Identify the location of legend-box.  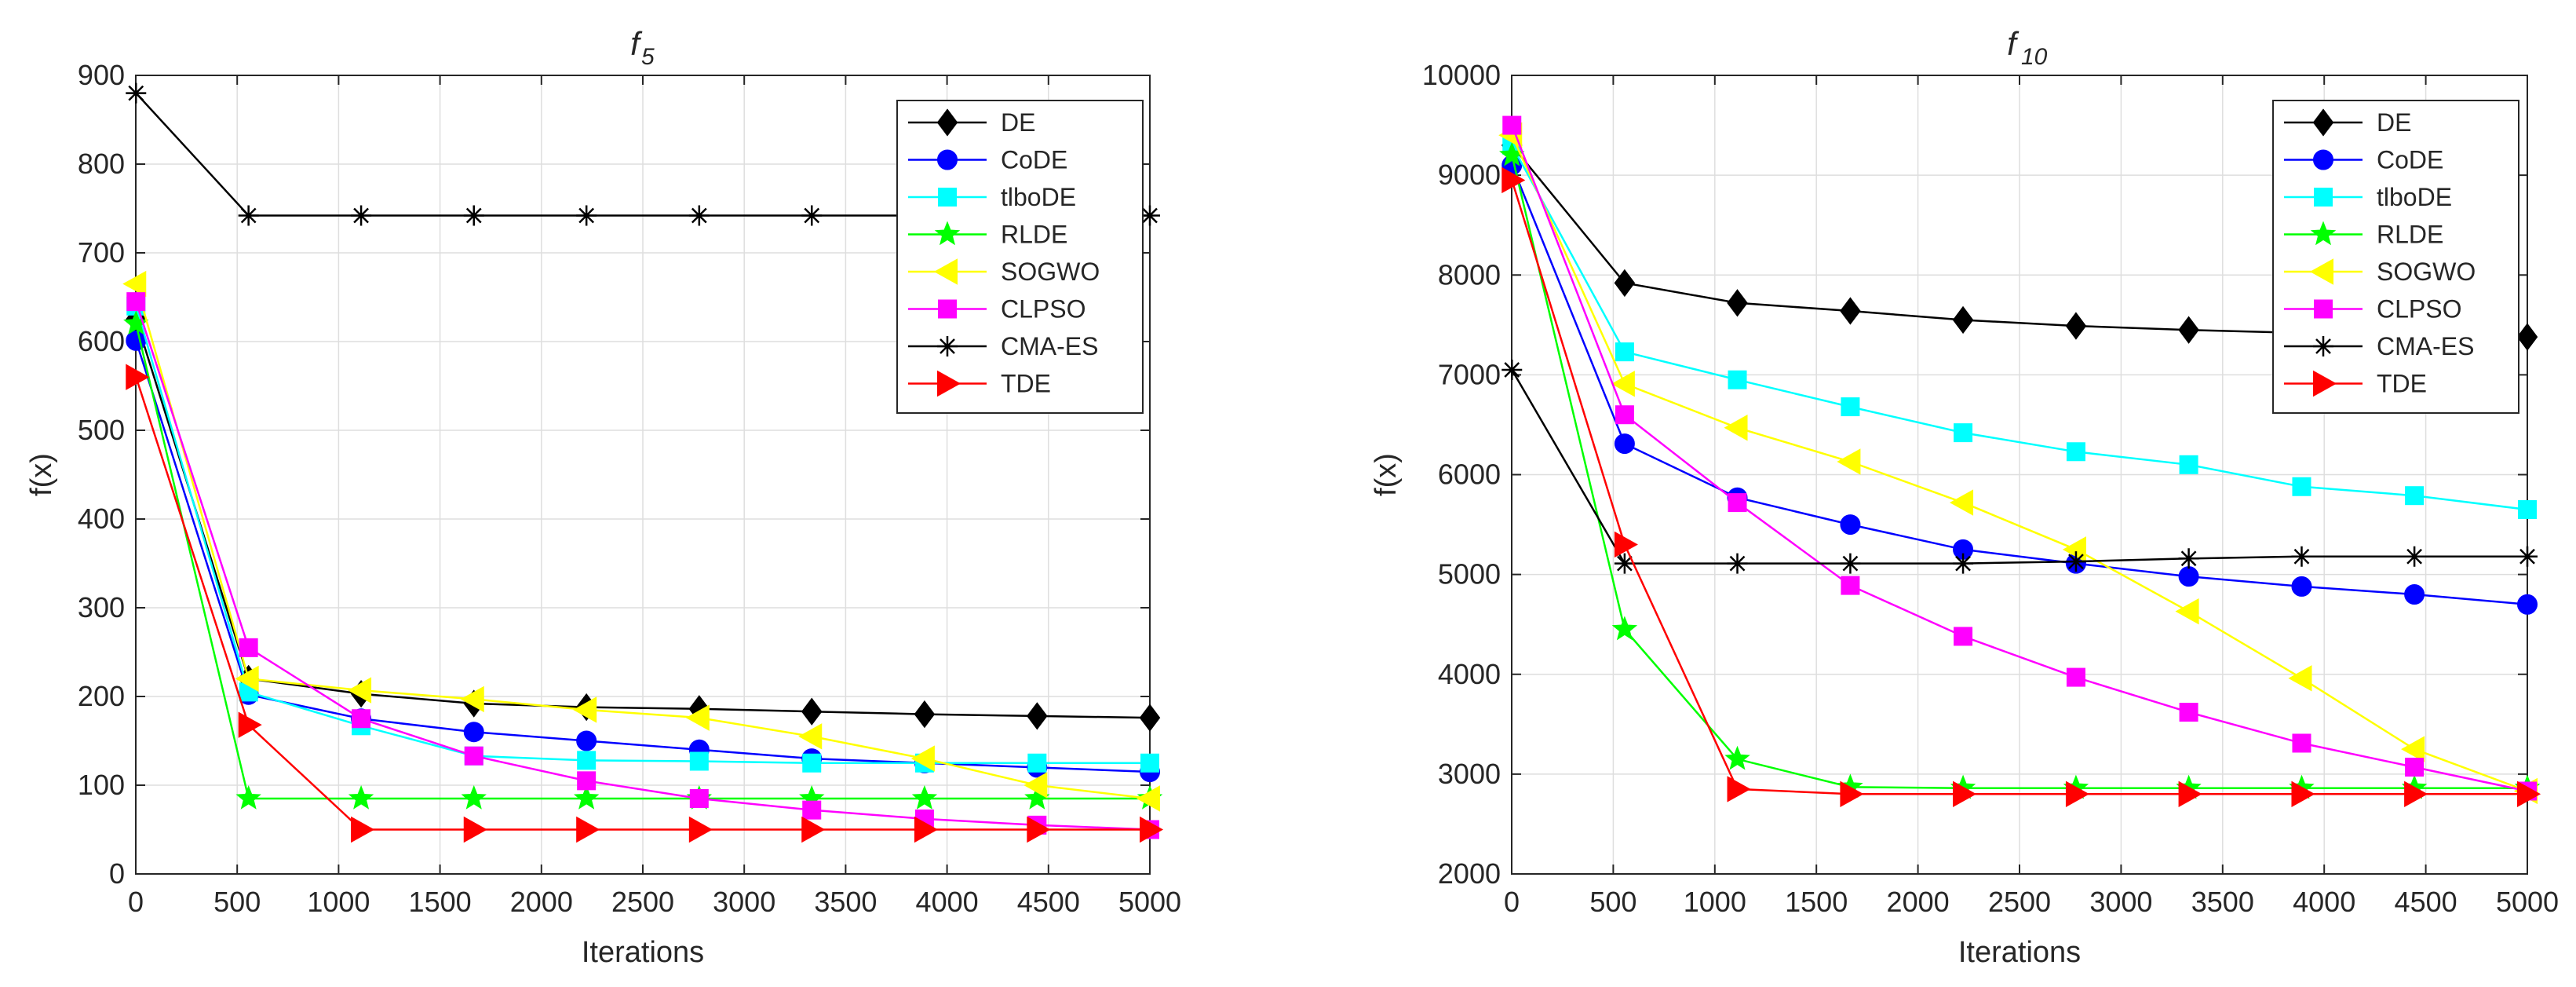
(1020, 257).